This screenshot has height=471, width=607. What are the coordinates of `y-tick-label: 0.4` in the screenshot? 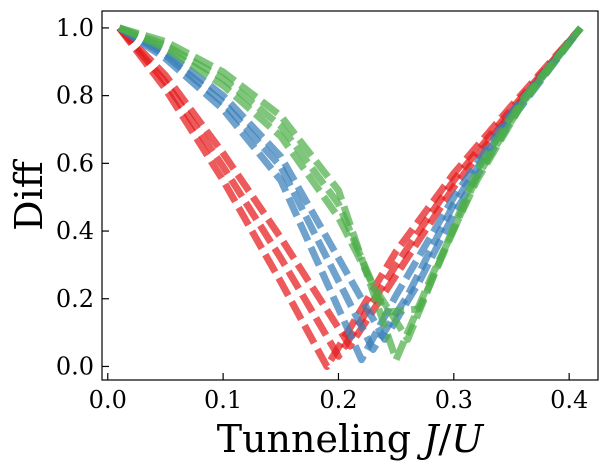 It's located at (75, 231).